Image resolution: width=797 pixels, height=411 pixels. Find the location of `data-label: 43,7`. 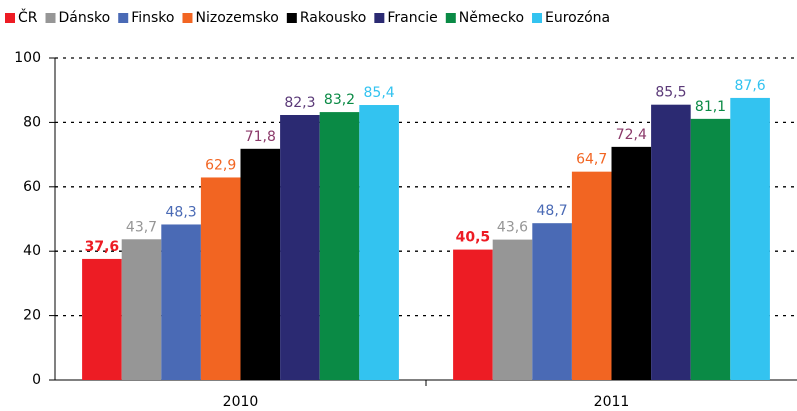

data-label: 43,7 is located at coordinates (141, 227).